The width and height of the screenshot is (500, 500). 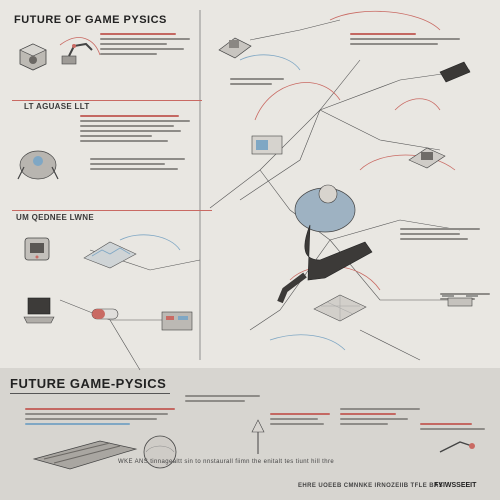 I want to click on tools-icon, so click(x=457, y=447).